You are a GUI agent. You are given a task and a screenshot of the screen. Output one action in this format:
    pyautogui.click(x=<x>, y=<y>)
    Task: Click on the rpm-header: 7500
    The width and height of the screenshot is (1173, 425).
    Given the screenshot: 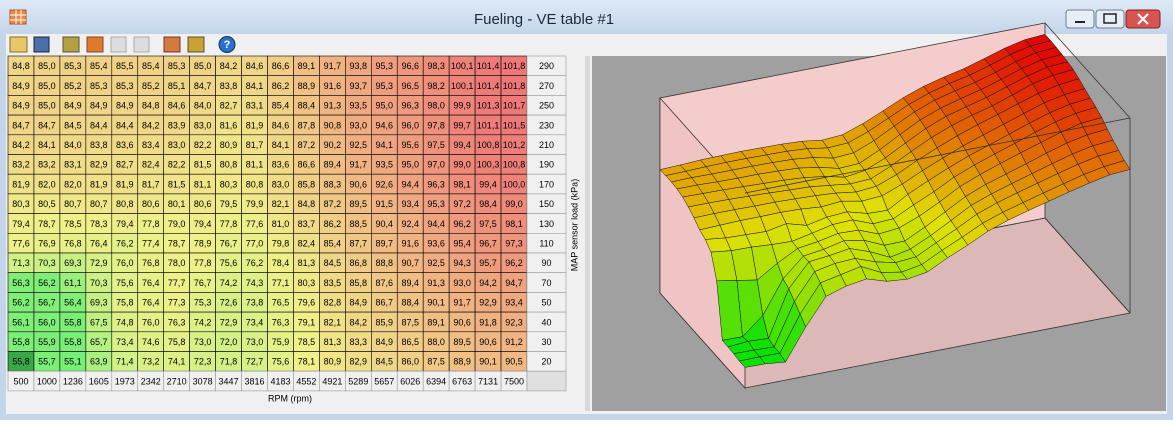 What is the action you would take?
    pyautogui.click(x=514, y=381)
    